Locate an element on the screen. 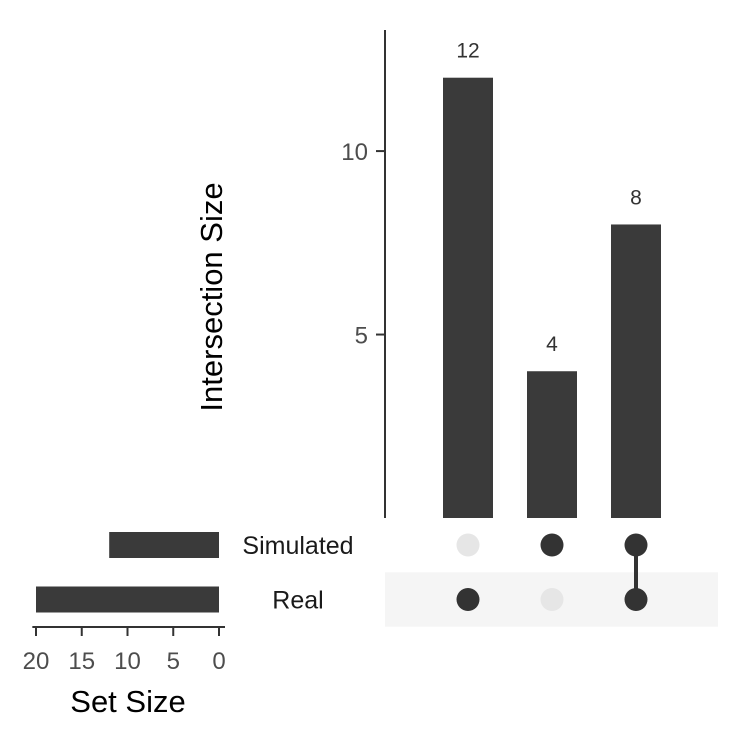 Image resolution: width=750 pixels, height=750 pixels. set-size-x-tick-label: 20 is located at coordinates (36, 661).